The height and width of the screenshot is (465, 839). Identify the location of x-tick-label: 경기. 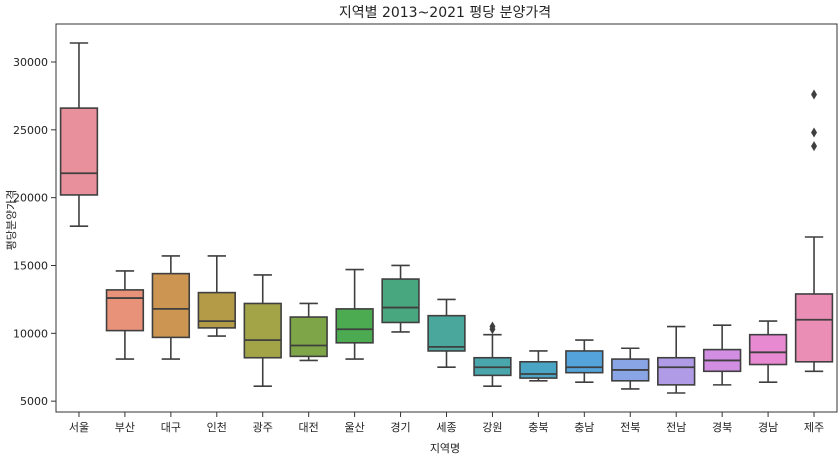
(400, 427).